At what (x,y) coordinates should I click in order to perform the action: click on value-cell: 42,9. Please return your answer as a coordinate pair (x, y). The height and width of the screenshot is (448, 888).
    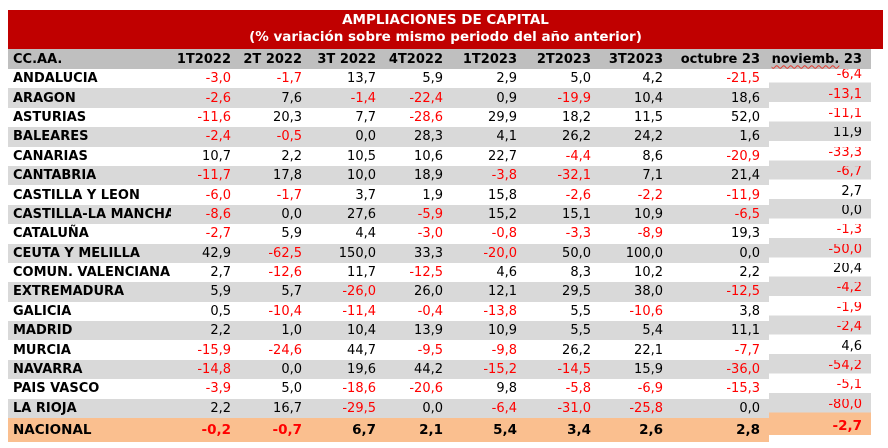
    Looking at the image, I should click on (205, 253).